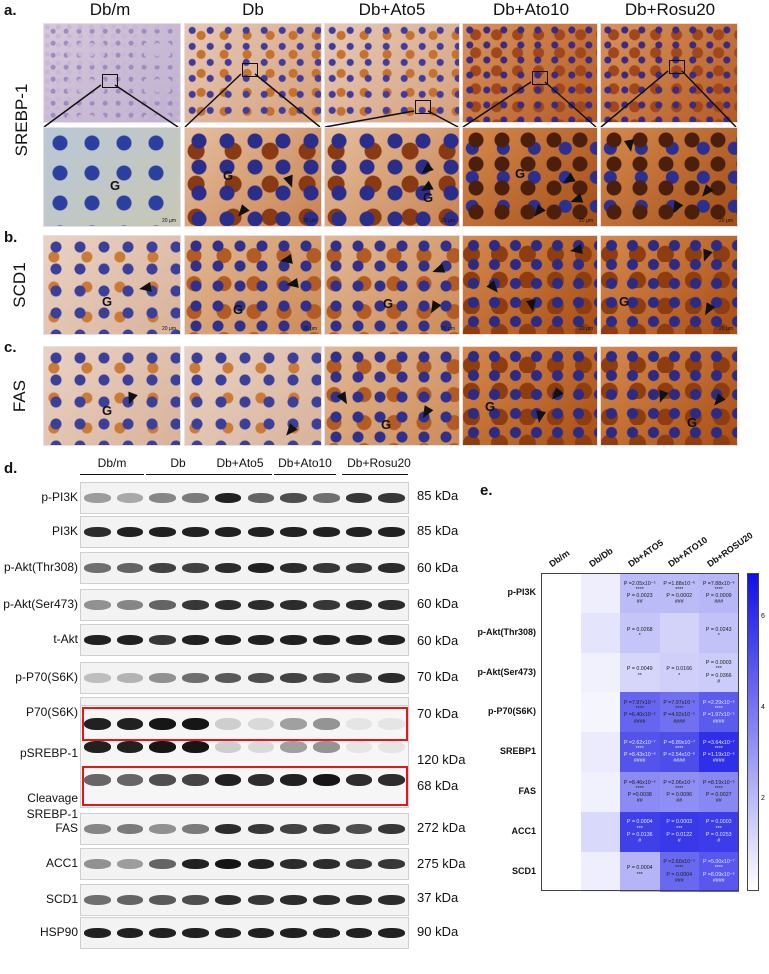  What do you see at coordinates (763, 617) in the screenshot?
I see `colorbar-tick: 6` at bounding box center [763, 617].